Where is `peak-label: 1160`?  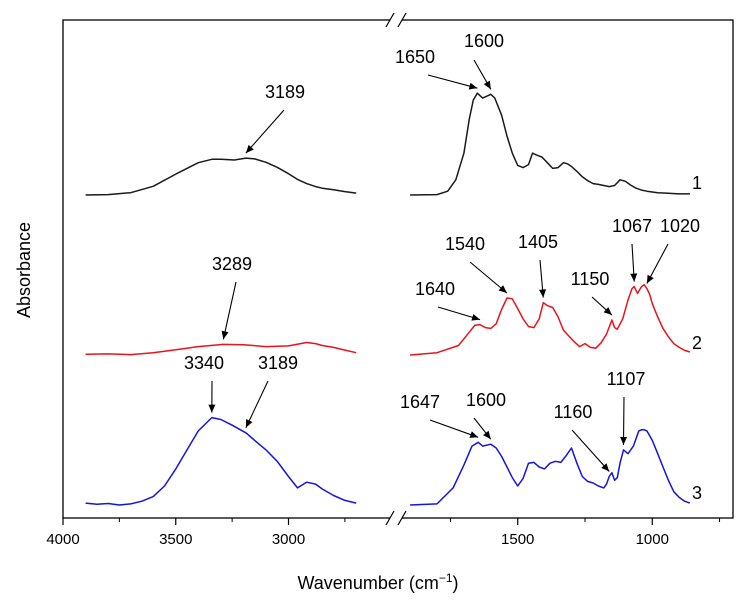
peak-label: 1160 is located at coordinates (573, 412).